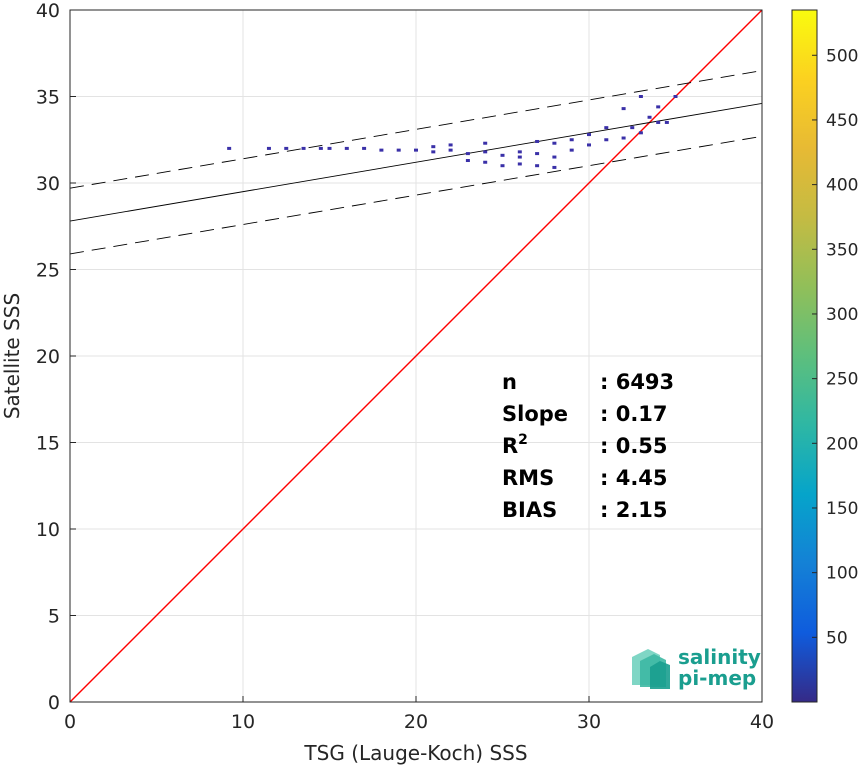  What do you see at coordinates (528, 478) in the screenshot?
I see `stat-label: RMS` at bounding box center [528, 478].